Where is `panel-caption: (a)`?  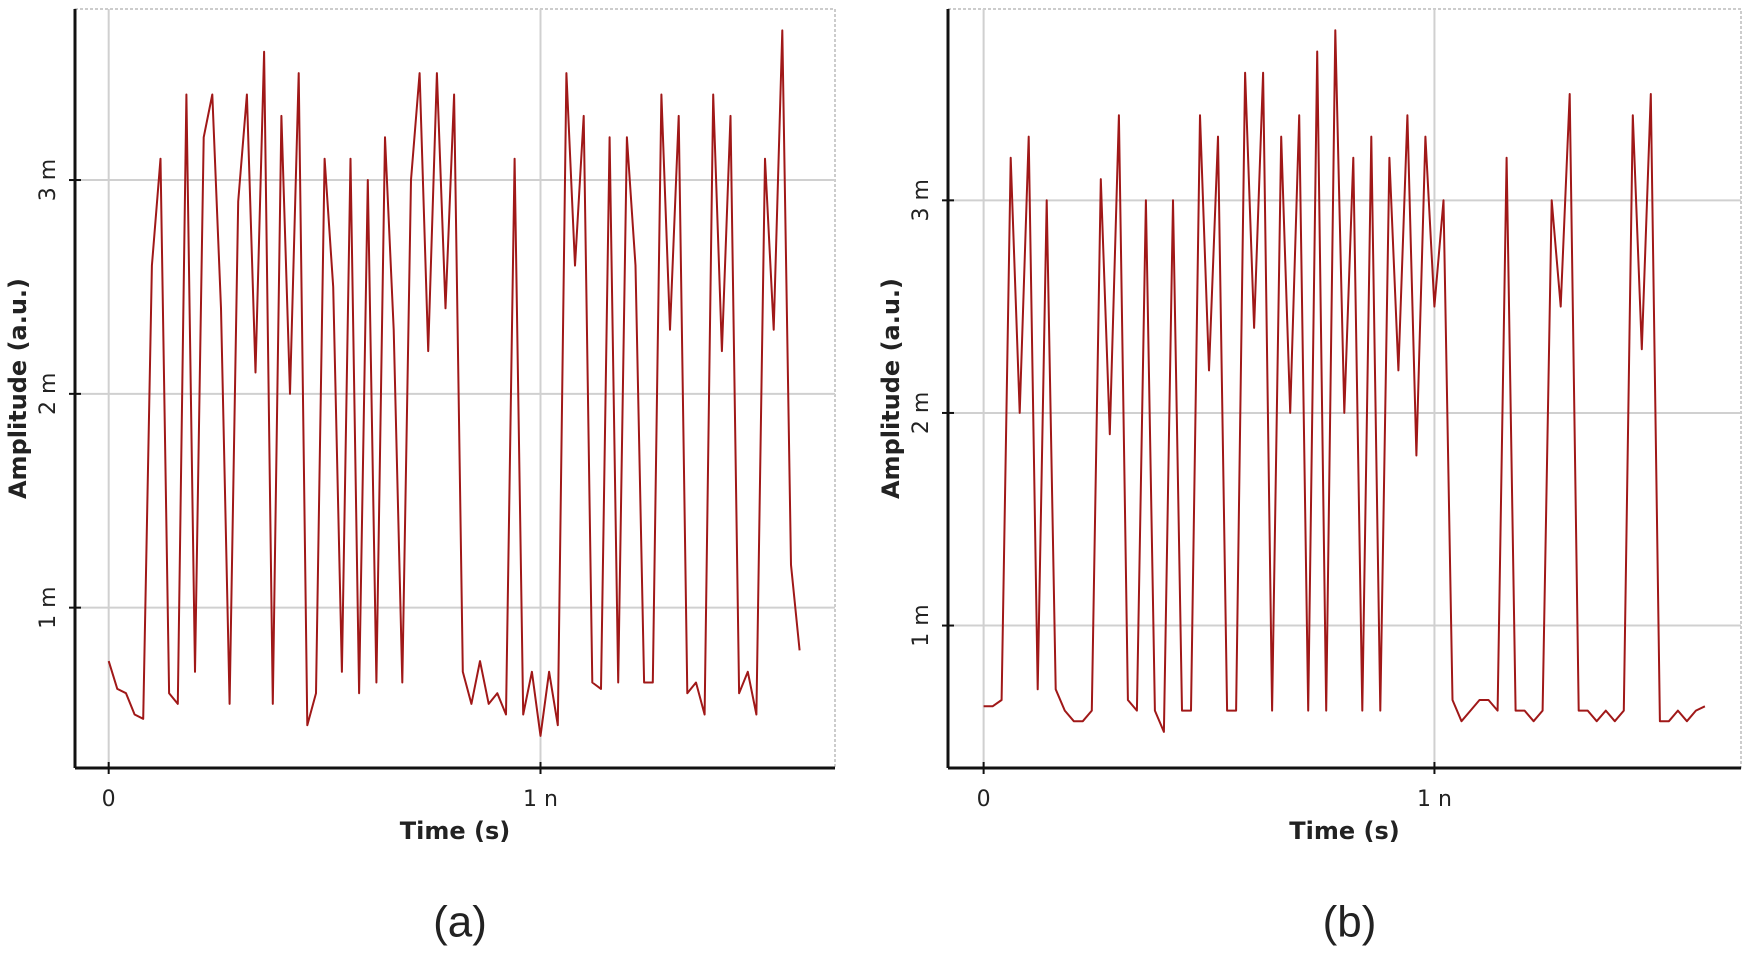 panel-caption: (a) is located at coordinates (460, 922).